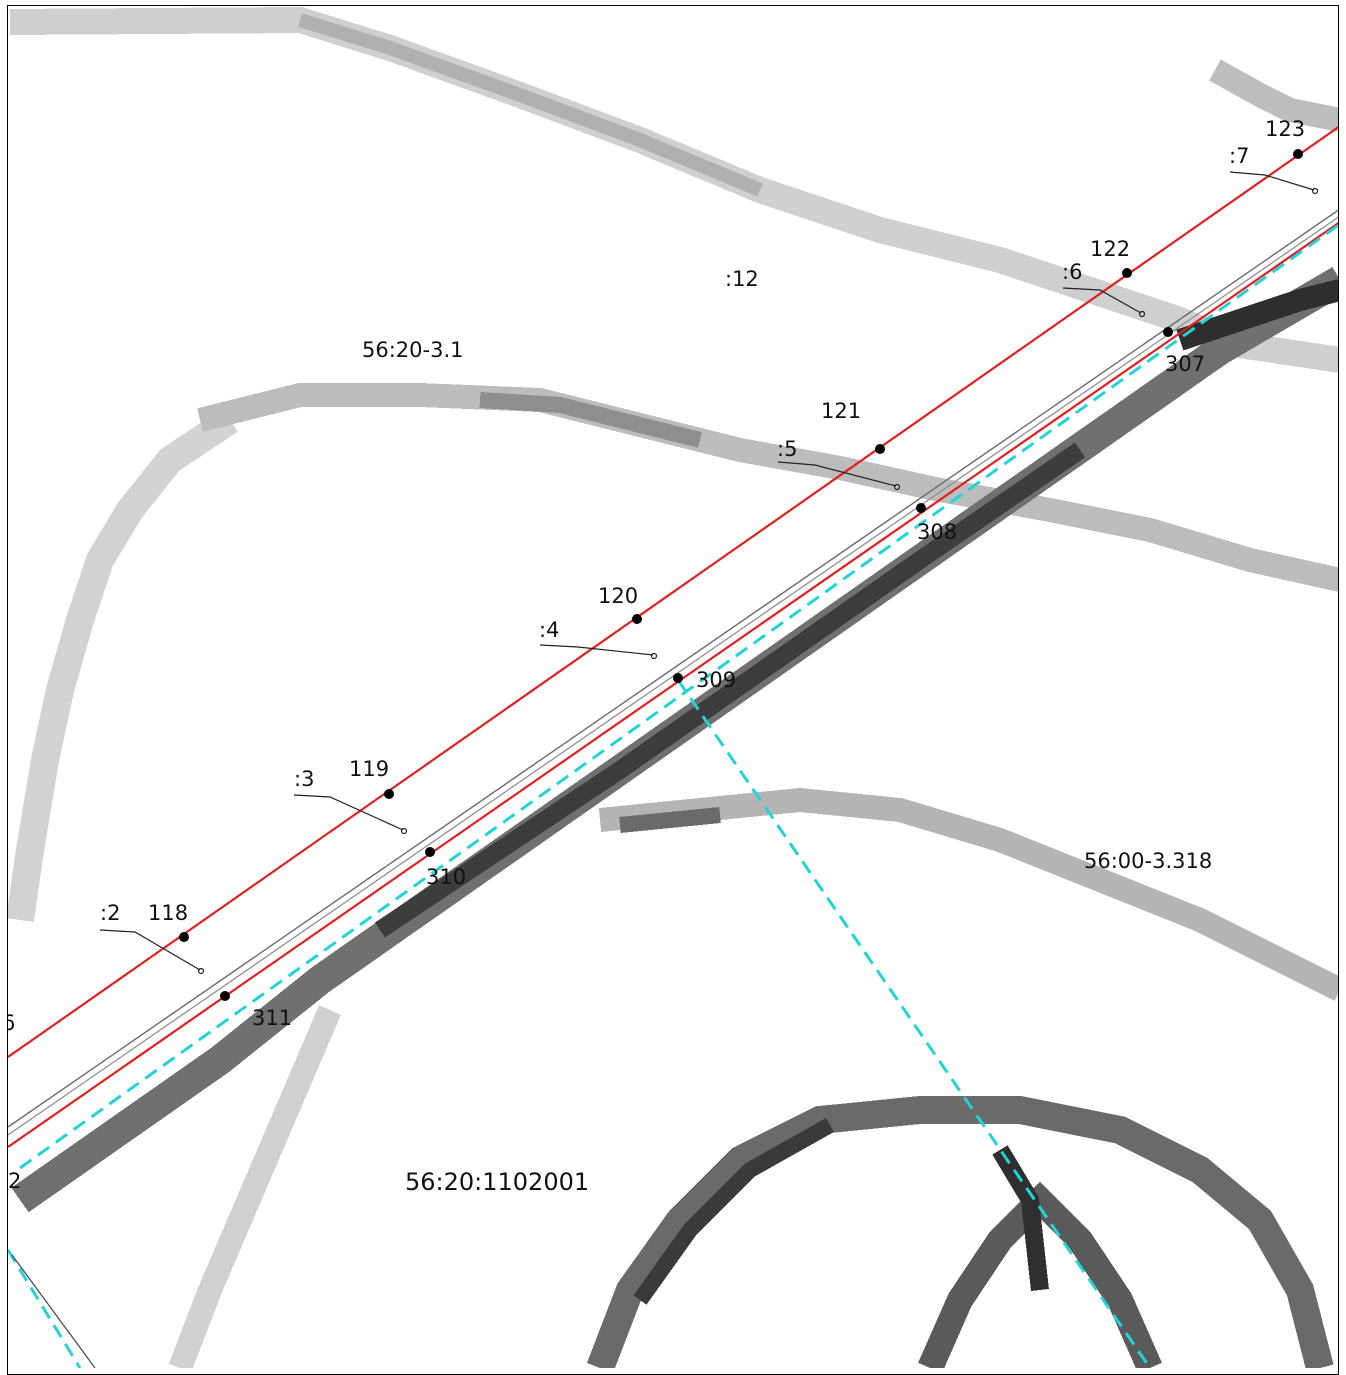  Describe the element at coordinates (497, 1182) in the screenshot. I see `area-label-quarter: 56:20:1102001` at that location.